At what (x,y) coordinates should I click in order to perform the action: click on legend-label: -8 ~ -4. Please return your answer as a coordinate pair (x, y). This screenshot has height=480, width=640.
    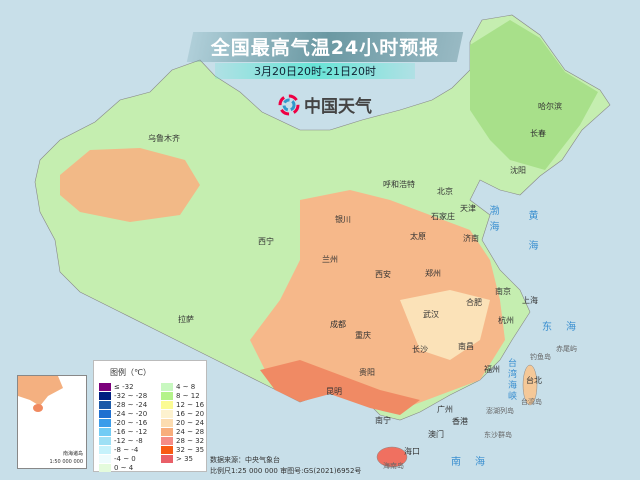
    Looking at the image, I should click on (126, 450).